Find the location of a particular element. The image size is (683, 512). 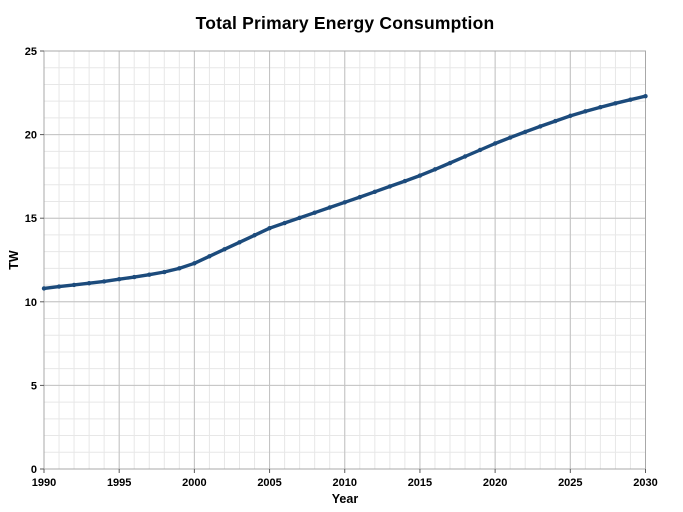

y-tick-label: 10 is located at coordinates (31, 303).